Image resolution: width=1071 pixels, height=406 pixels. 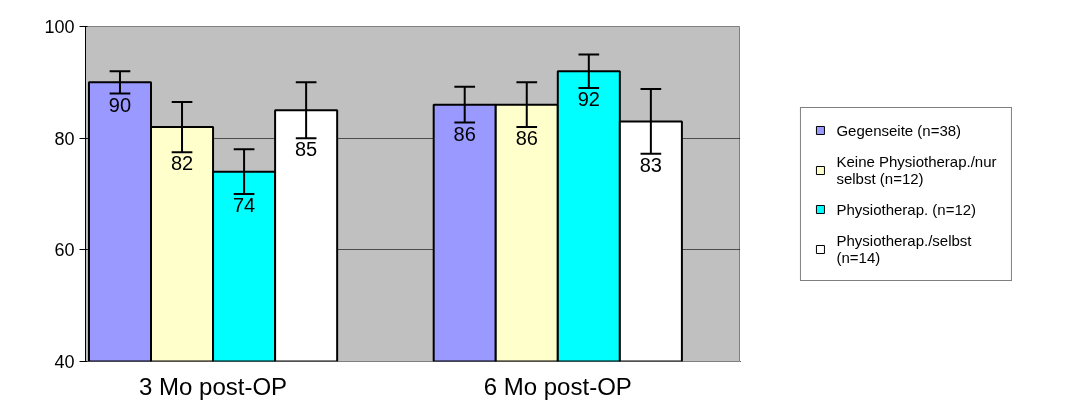 I want to click on data-label: 74, so click(x=244, y=205).